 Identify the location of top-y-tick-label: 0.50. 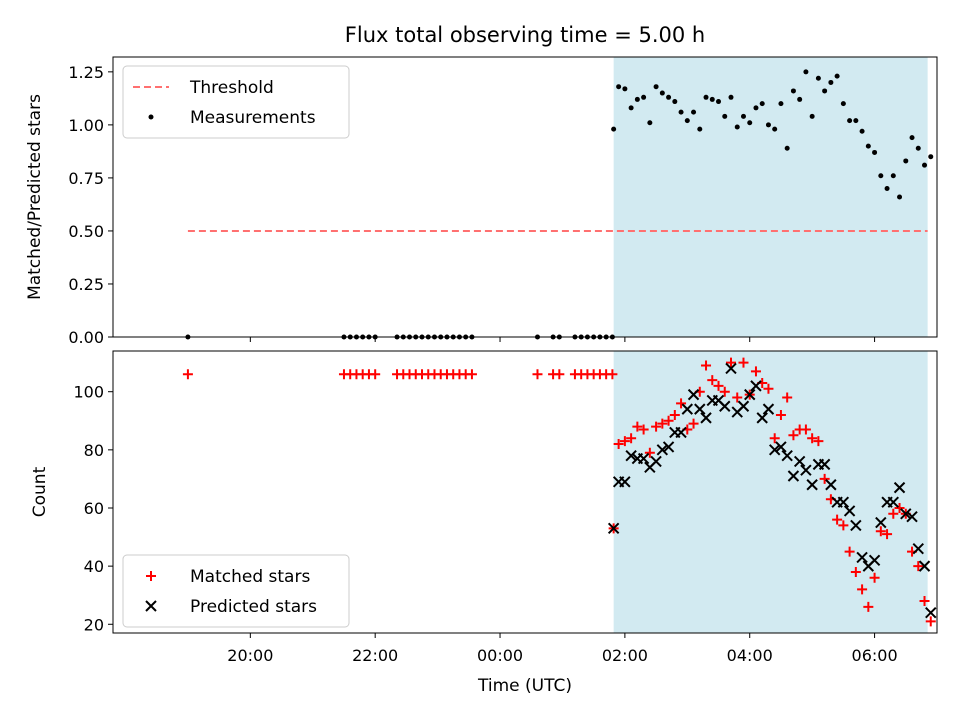
(86, 231).